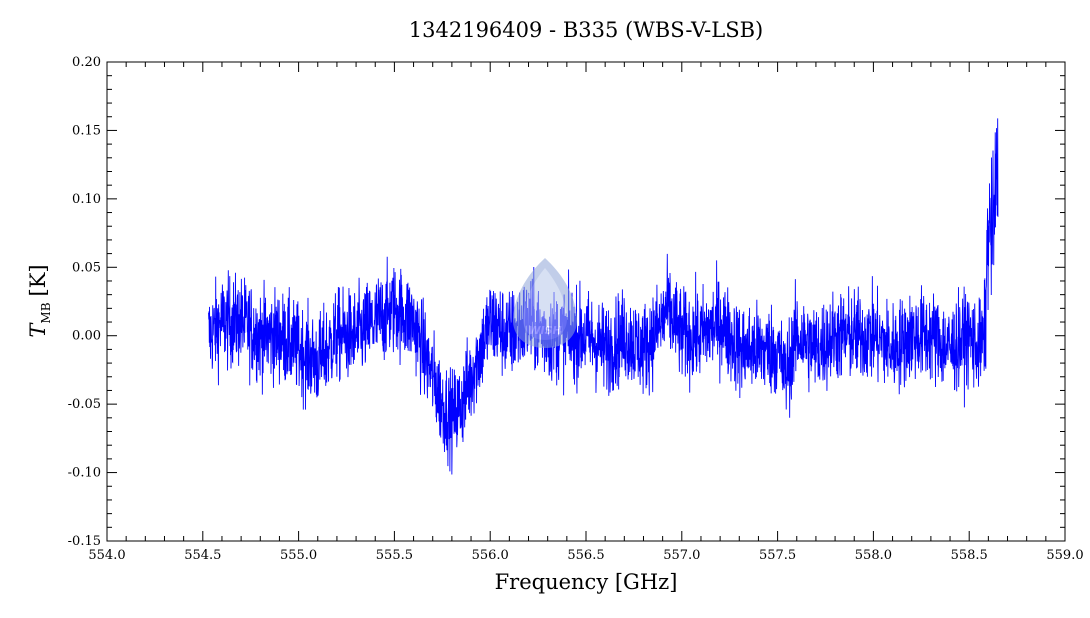  What do you see at coordinates (1064, 555) in the screenshot?
I see `x-tick-label: 559.0` at bounding box center [1064, 555].